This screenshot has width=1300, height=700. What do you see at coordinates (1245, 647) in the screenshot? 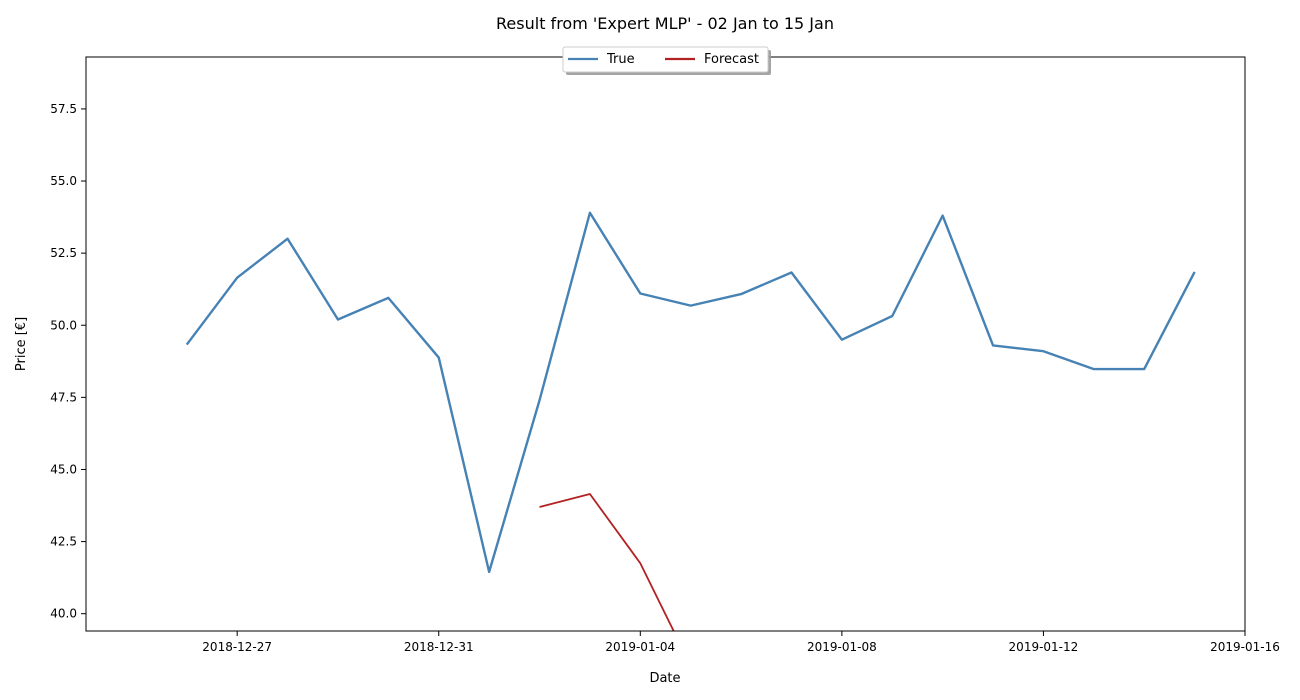
I see `x-tick-label: 2019-01-16` at bounding box center [1245, 647].